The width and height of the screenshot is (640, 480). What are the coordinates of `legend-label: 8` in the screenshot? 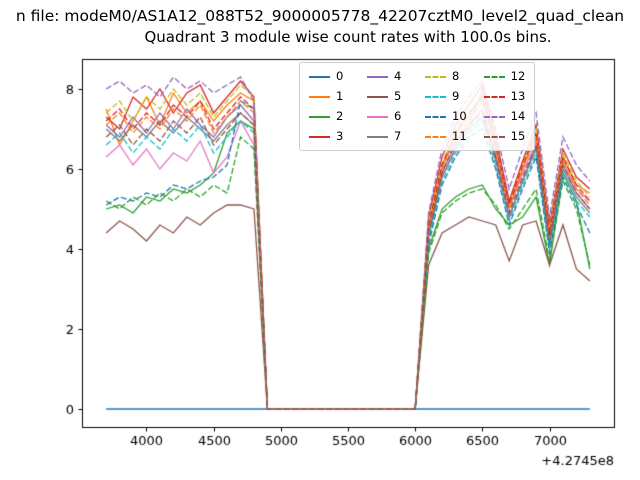 It's located at (456, 76).